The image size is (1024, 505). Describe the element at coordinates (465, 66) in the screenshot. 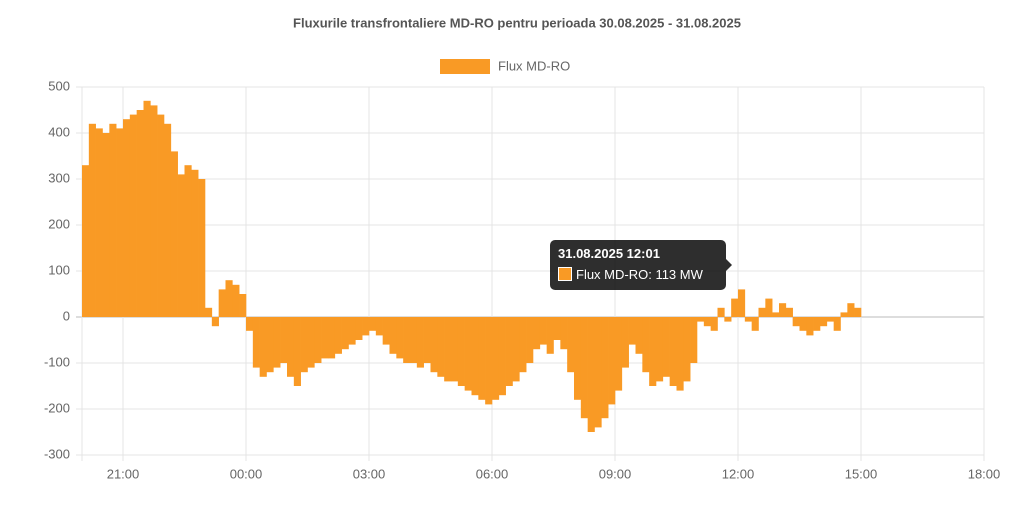

I see `legend-swatch` at that location.